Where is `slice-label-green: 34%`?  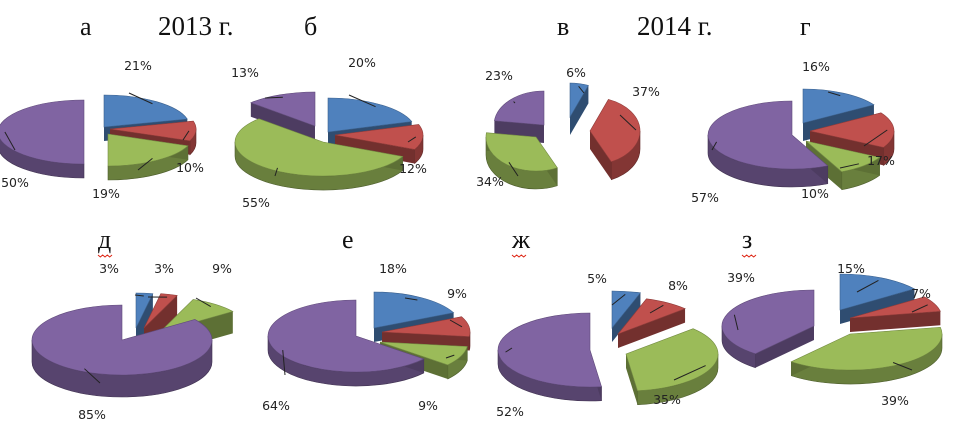
slice-label-green: 34% is located at coordinates (490, 181).